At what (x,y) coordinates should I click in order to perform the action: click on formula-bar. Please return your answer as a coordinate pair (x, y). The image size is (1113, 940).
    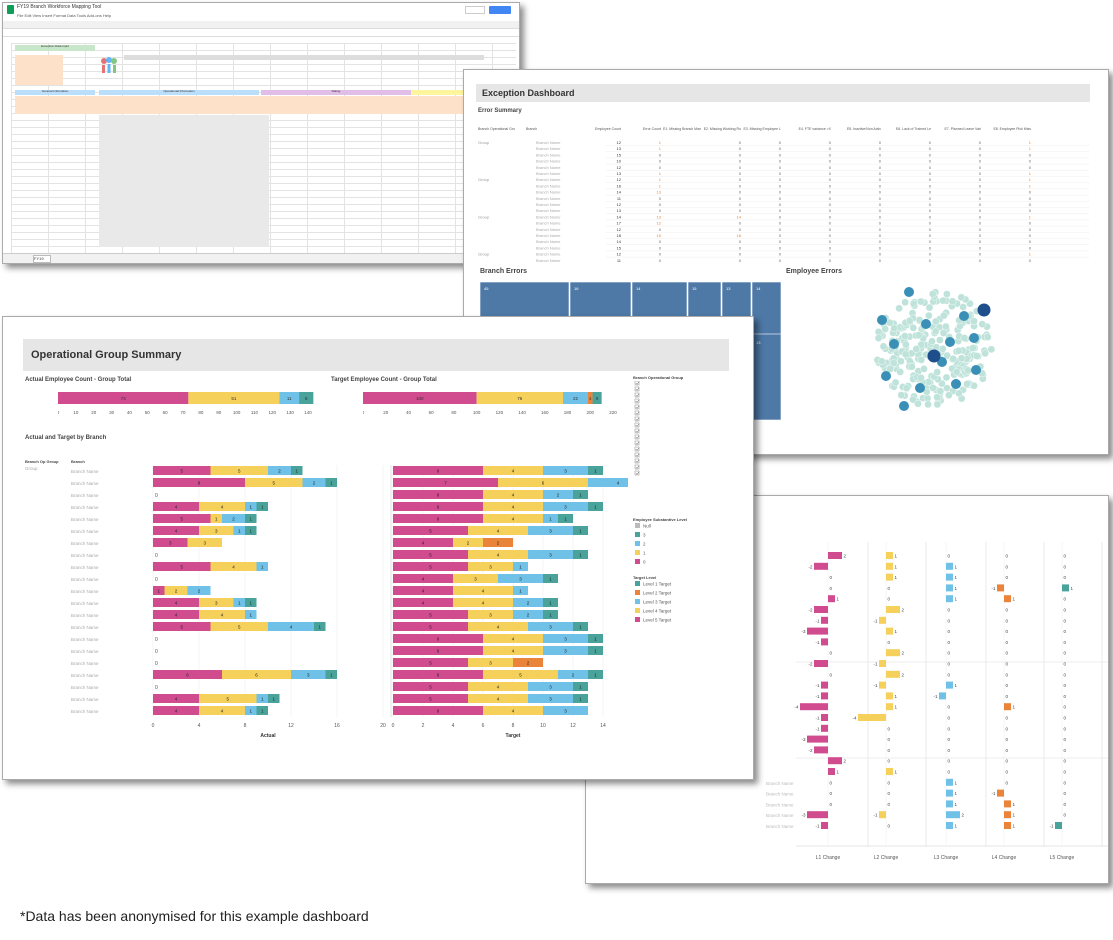
    Looking at the image, I should click on (261, 33).